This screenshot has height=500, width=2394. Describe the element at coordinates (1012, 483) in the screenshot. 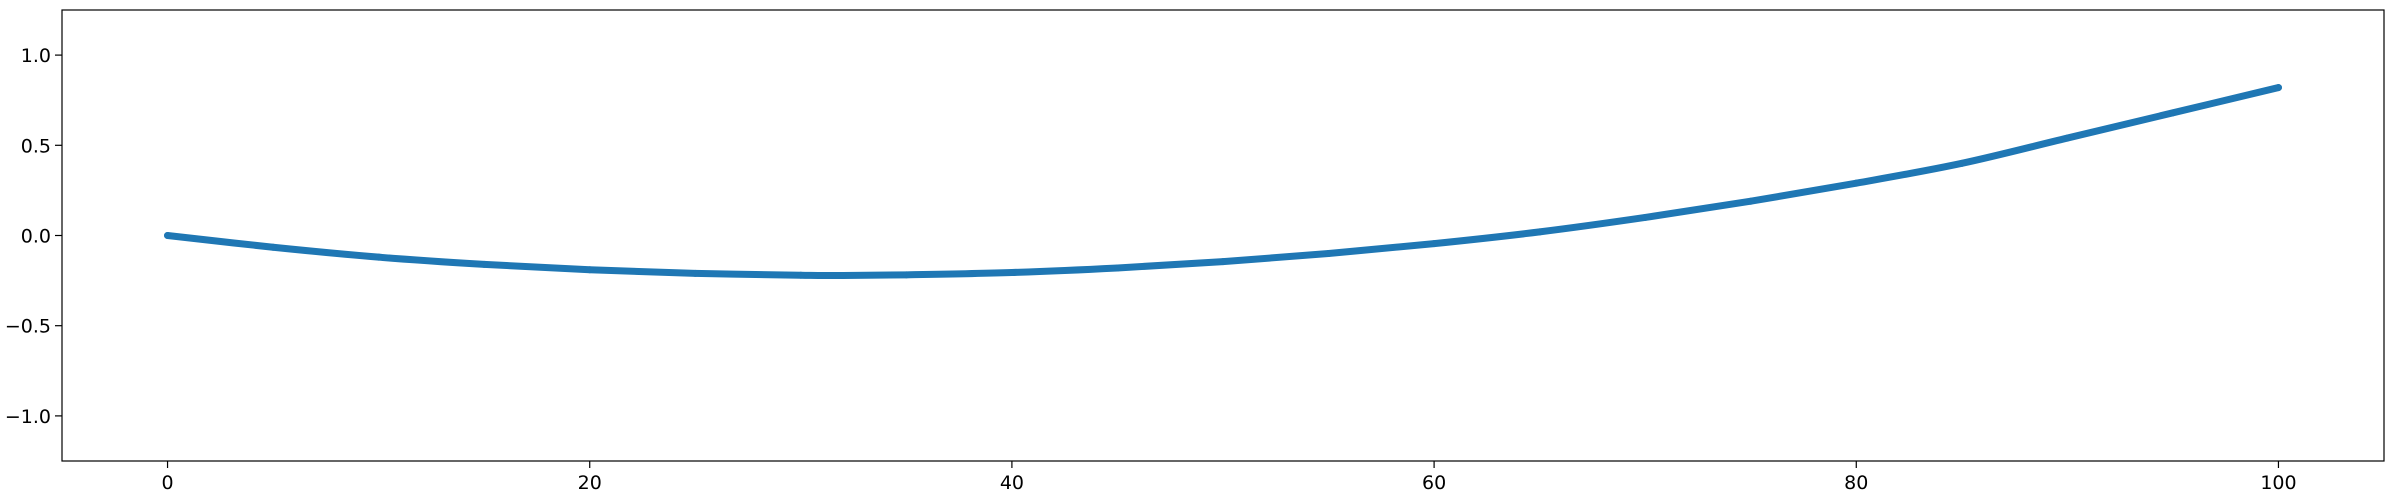

I see `x-tick-label: 40` at that location.